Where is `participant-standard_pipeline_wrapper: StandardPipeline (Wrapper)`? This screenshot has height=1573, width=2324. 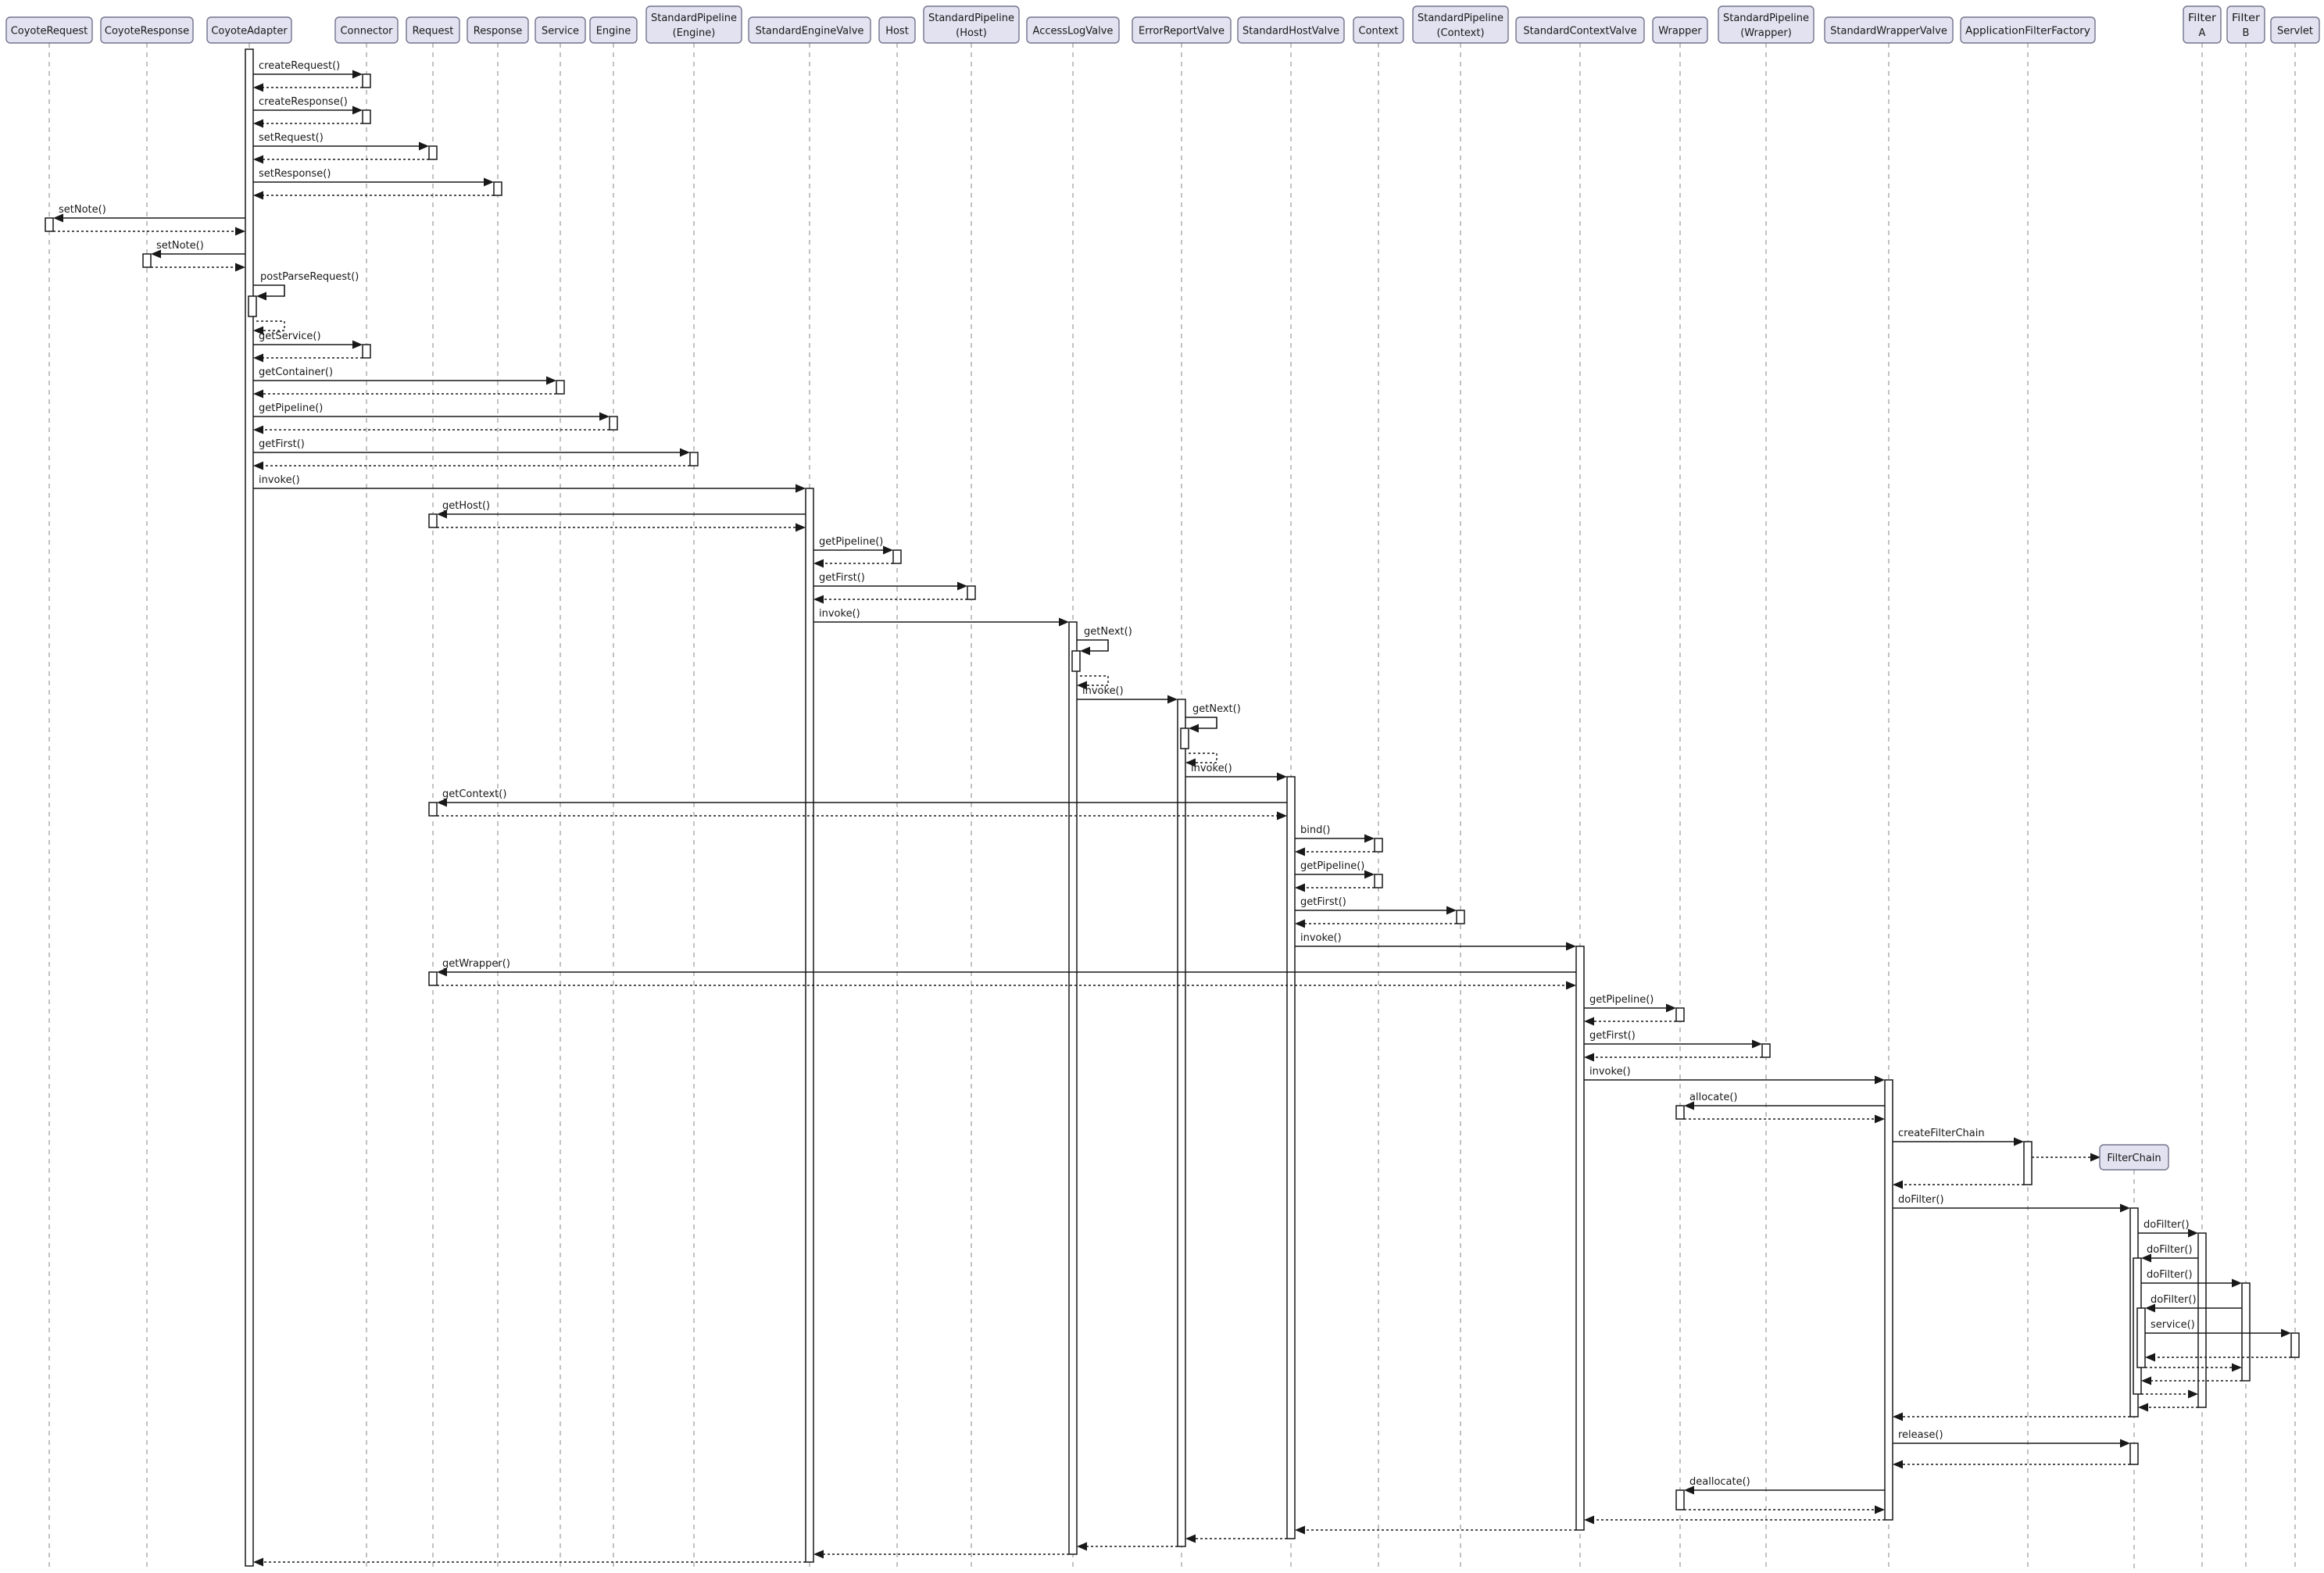 participant-standard_pipeline_wrapper: StandardPipeline (Wrapper) is located at coordinates (1766, 24).